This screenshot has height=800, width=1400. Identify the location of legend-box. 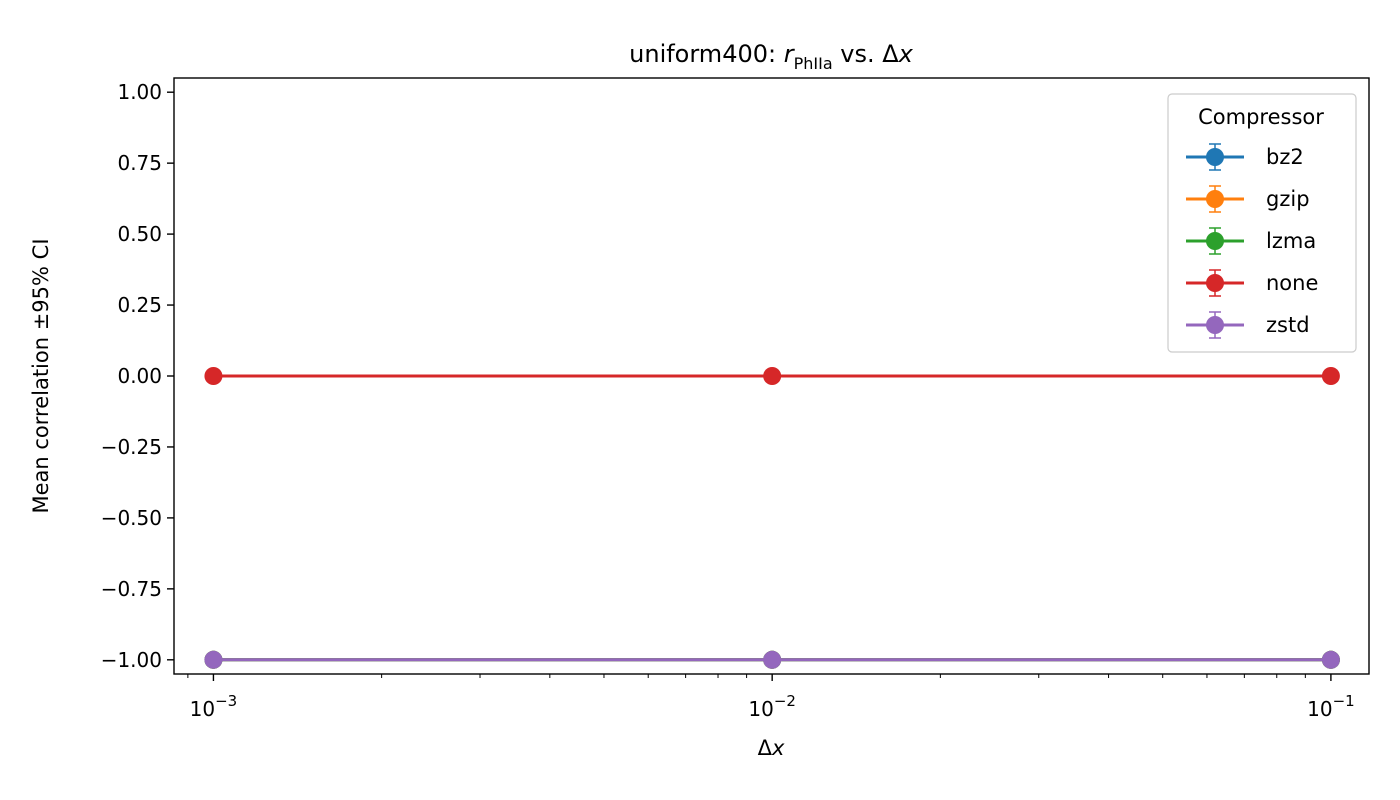
(1262, 223).